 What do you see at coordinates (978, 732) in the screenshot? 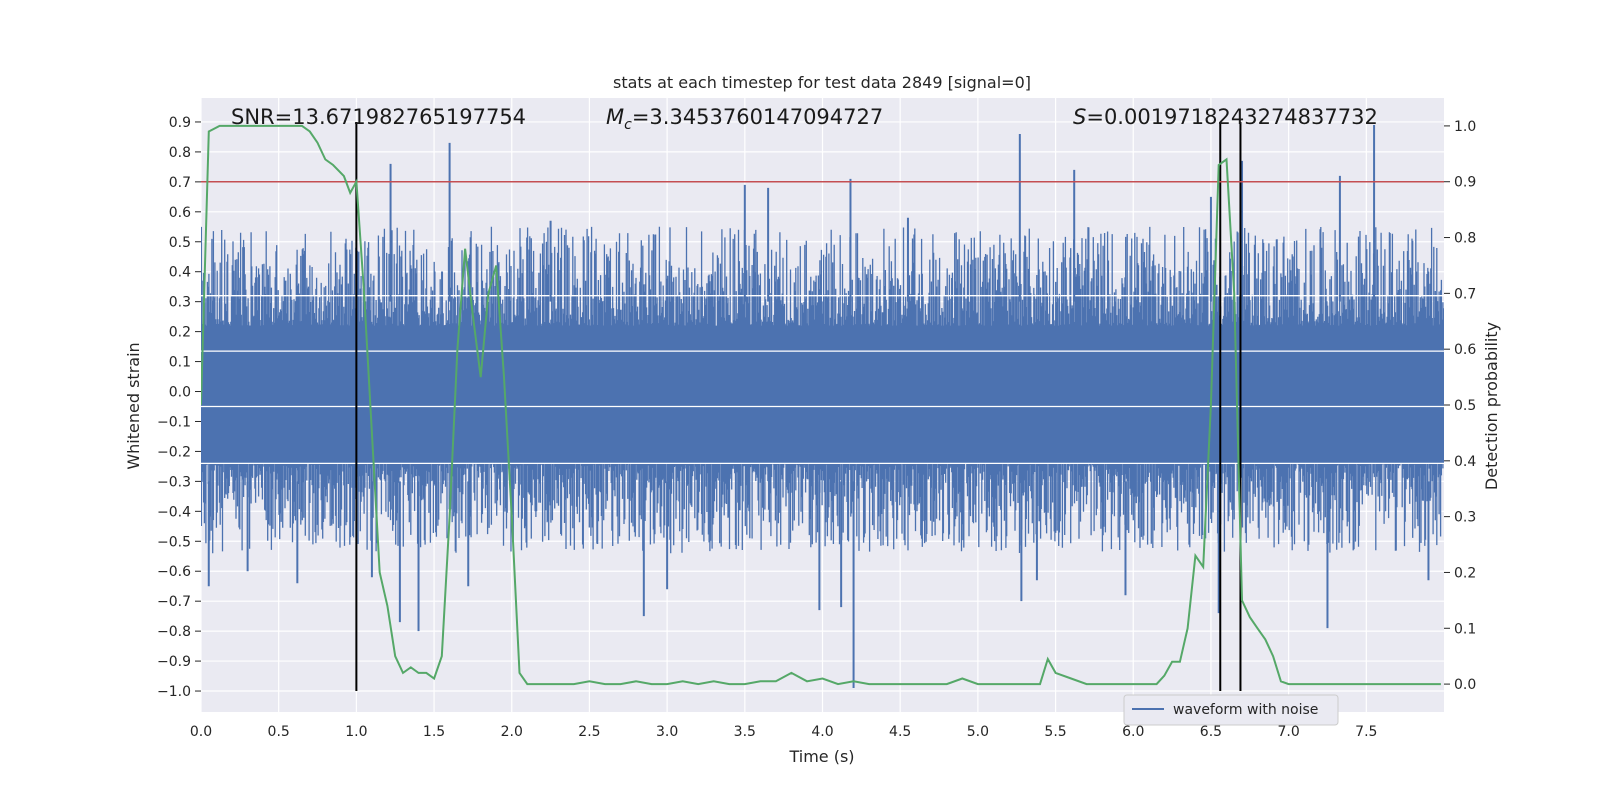
I see `x-tick-label: 5.0` at bounding box center [978, 732].